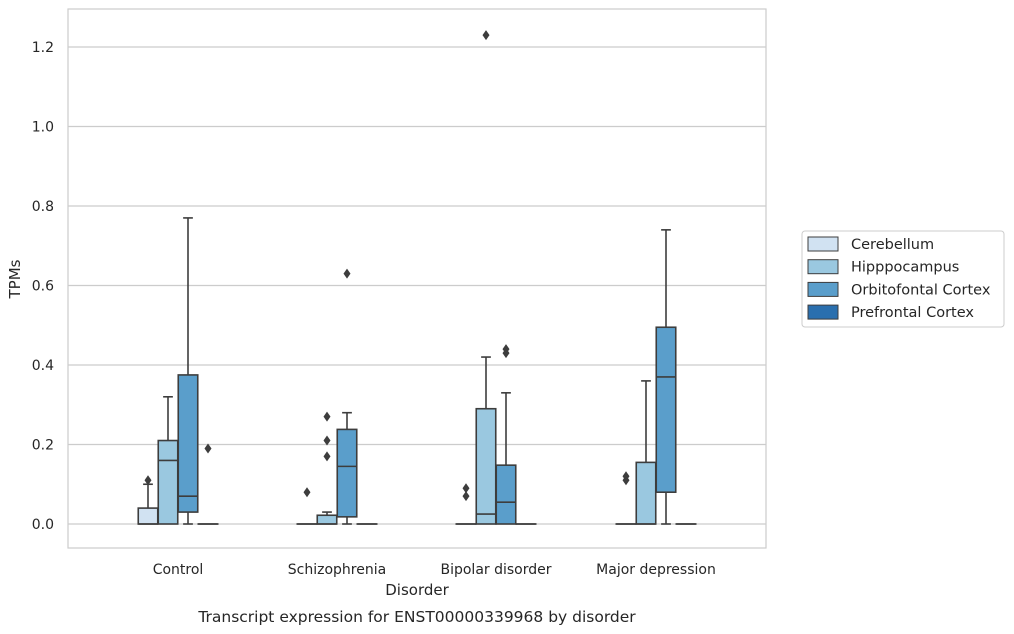  I want to click on y-tick-labels: 0.0 0.2 0.4 0.6 0.8 1.0 1.2, so click(43, 286).